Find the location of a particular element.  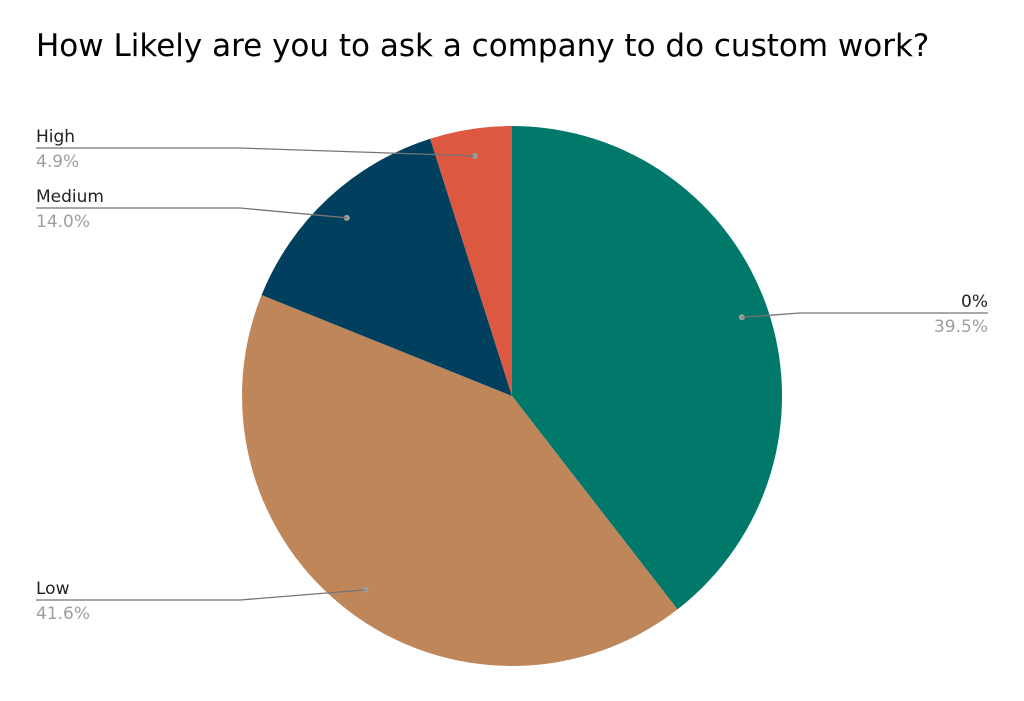

slice-label: Low is located at coordinates (53, 589).